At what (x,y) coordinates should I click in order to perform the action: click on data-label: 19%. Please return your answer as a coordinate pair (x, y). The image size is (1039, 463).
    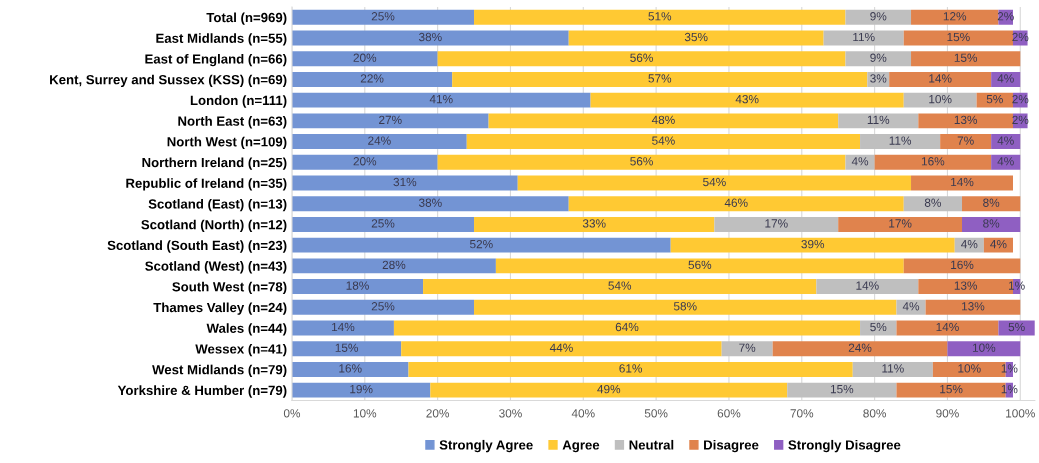
    Looking at the image, I should click on (361, 389).